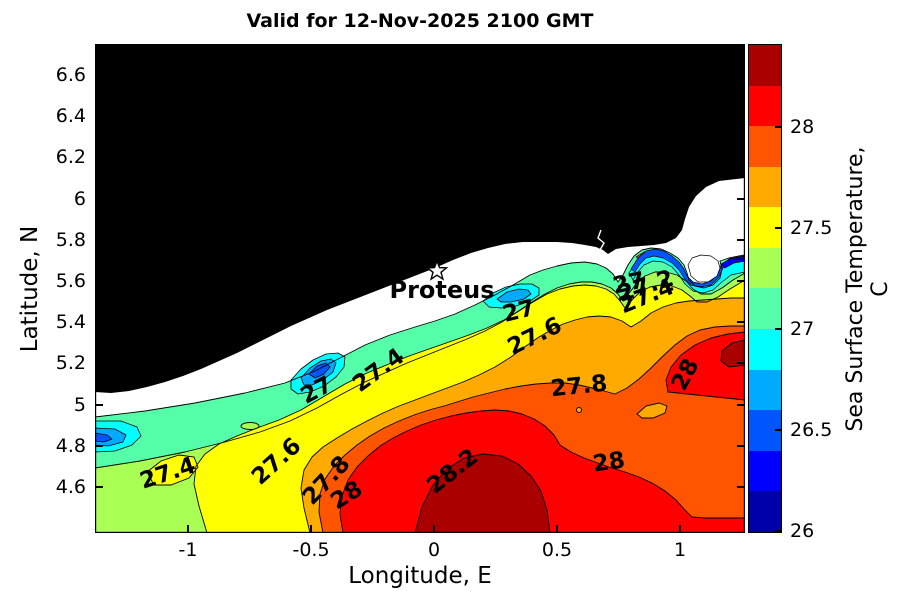 This screenshot has width=900, height=600. I want to click on cold-pocket-b-blue, so click(514, 295).